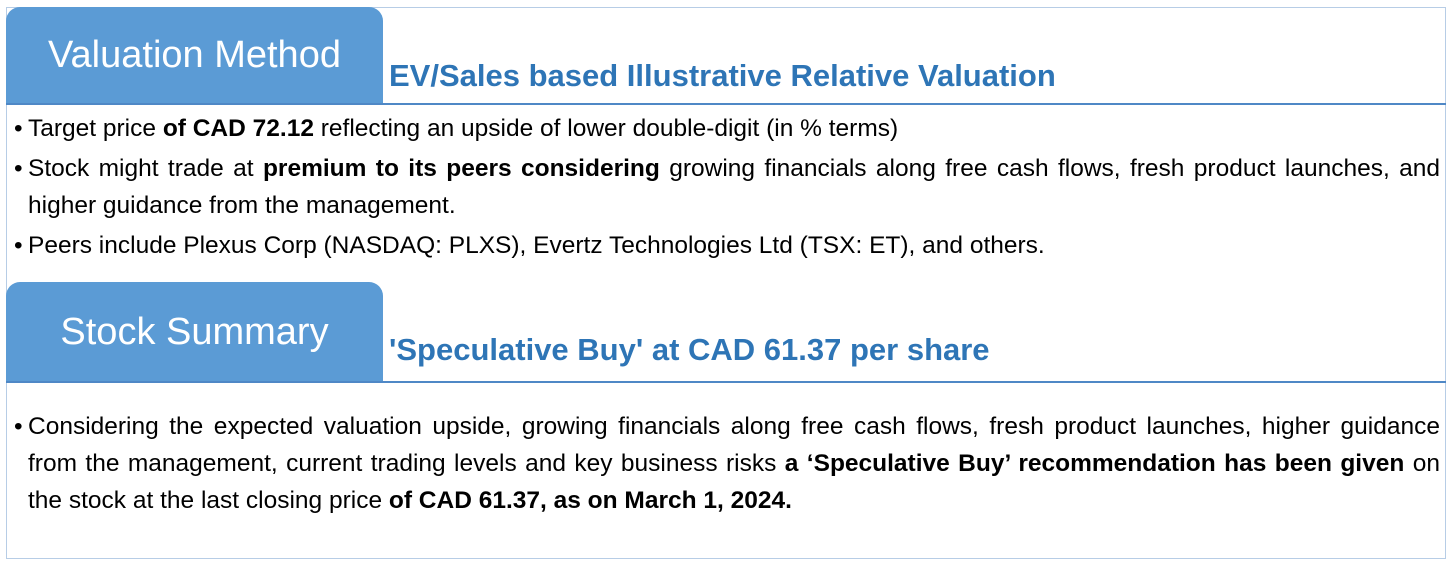  I want to click on bullet-bold-text: of CAD 72.12, so click(238, 128).